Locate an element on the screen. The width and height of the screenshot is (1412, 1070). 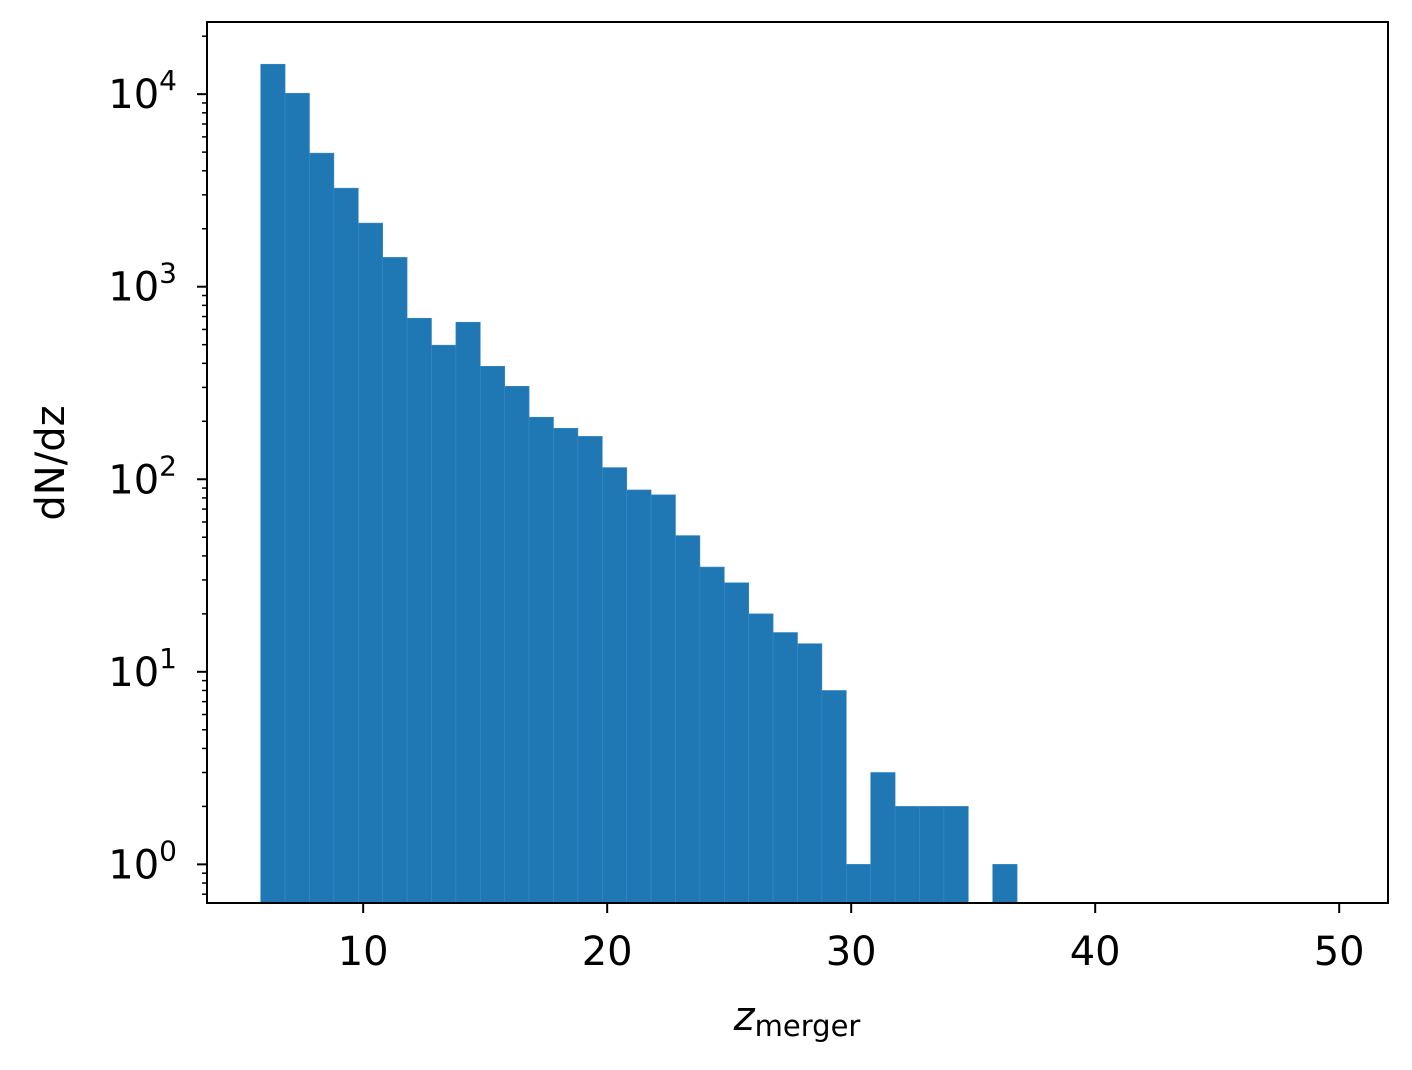
x-tick-label: 30 is located at coordinates (851, 952).